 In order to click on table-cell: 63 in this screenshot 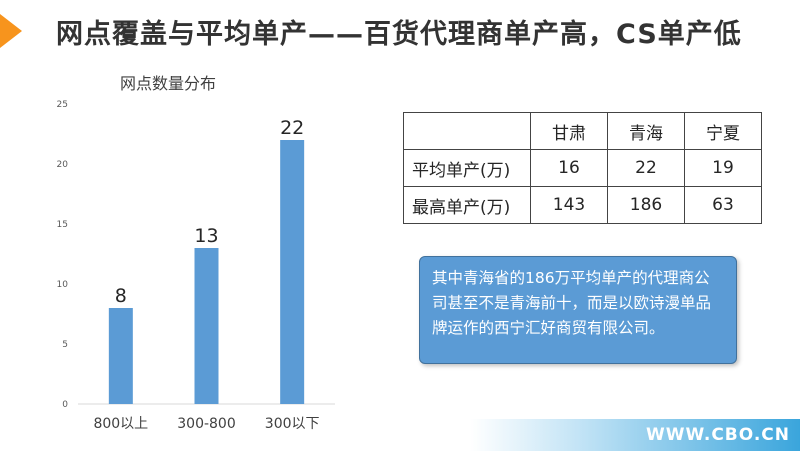, I will do `click(723, 205)`.